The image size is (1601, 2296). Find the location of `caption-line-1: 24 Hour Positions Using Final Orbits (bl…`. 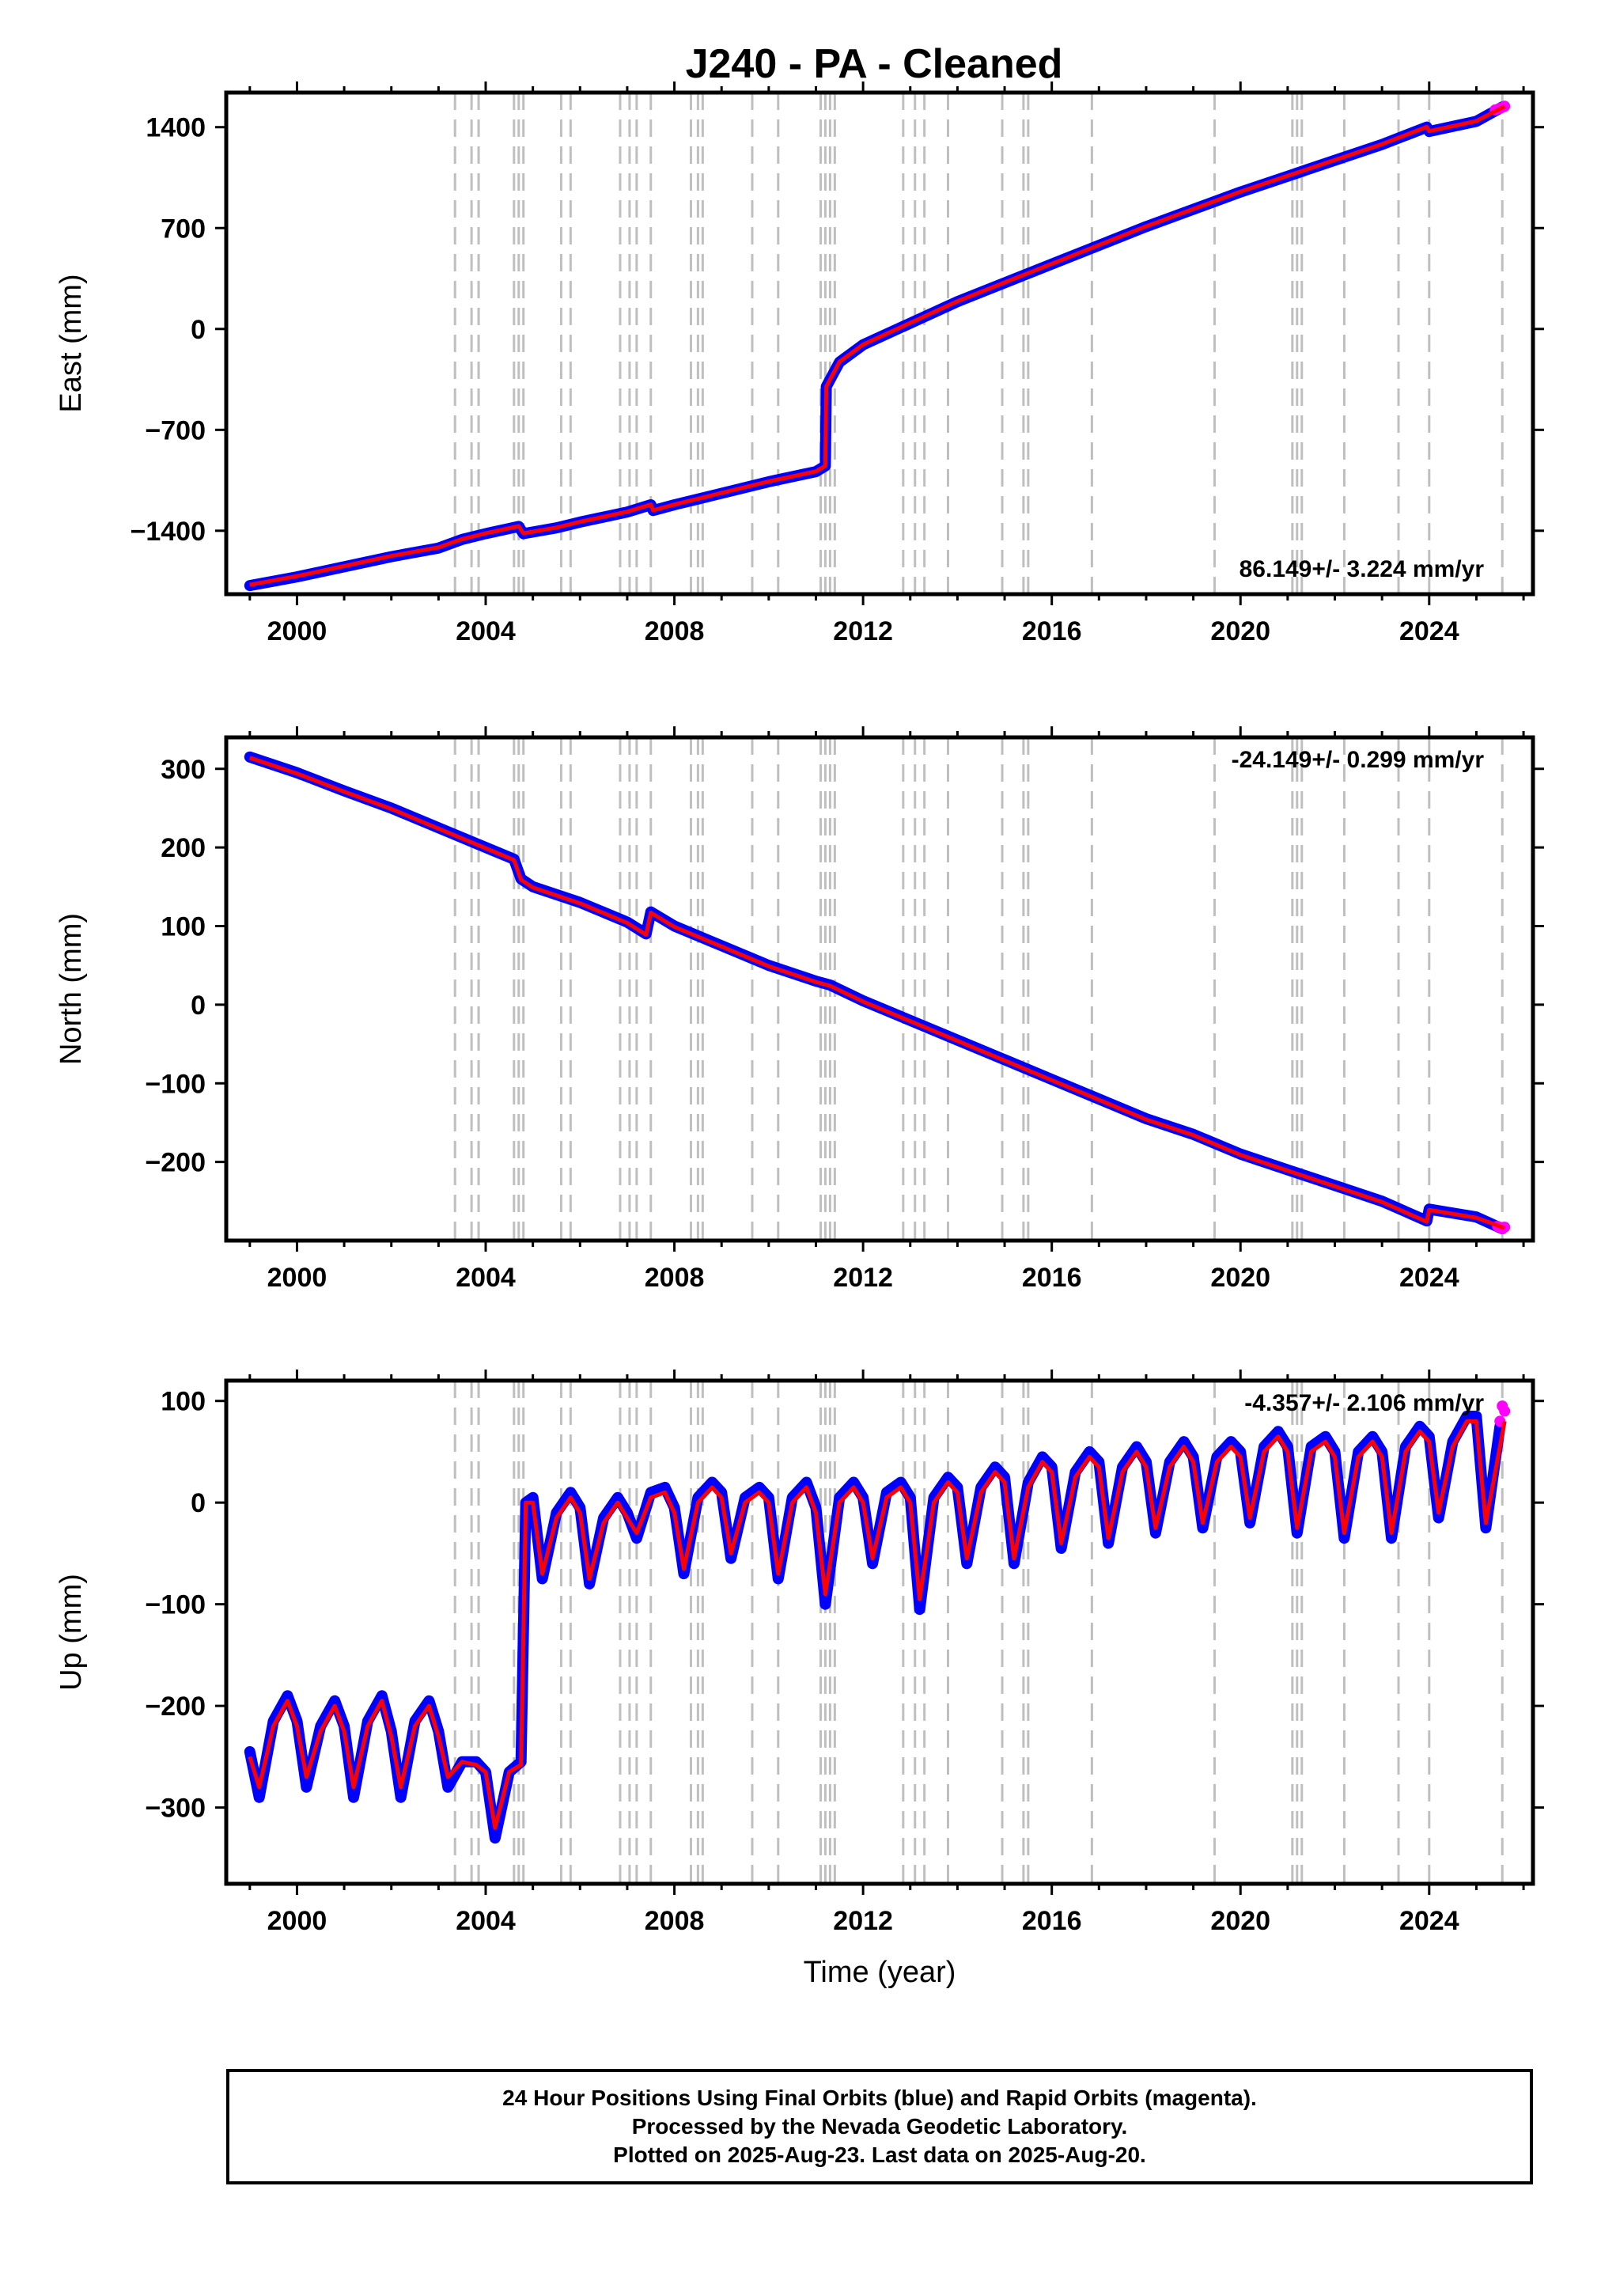

caption-line-1: 24 Hour Positions Using Final Orbits (bl… is located at coordinates (879, 2098).